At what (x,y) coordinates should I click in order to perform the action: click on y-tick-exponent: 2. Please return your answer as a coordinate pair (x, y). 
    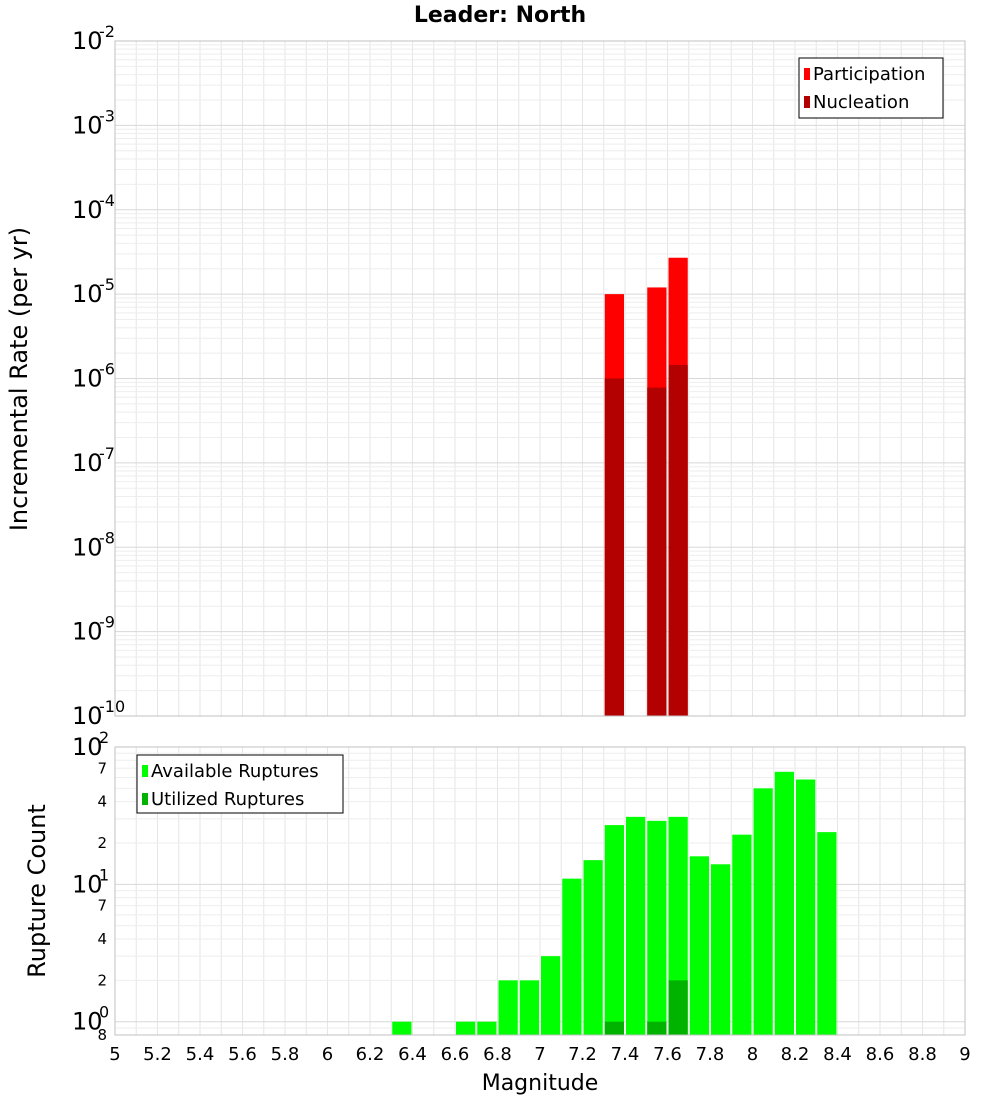
    Looking at the image, I should click on (104, 737).